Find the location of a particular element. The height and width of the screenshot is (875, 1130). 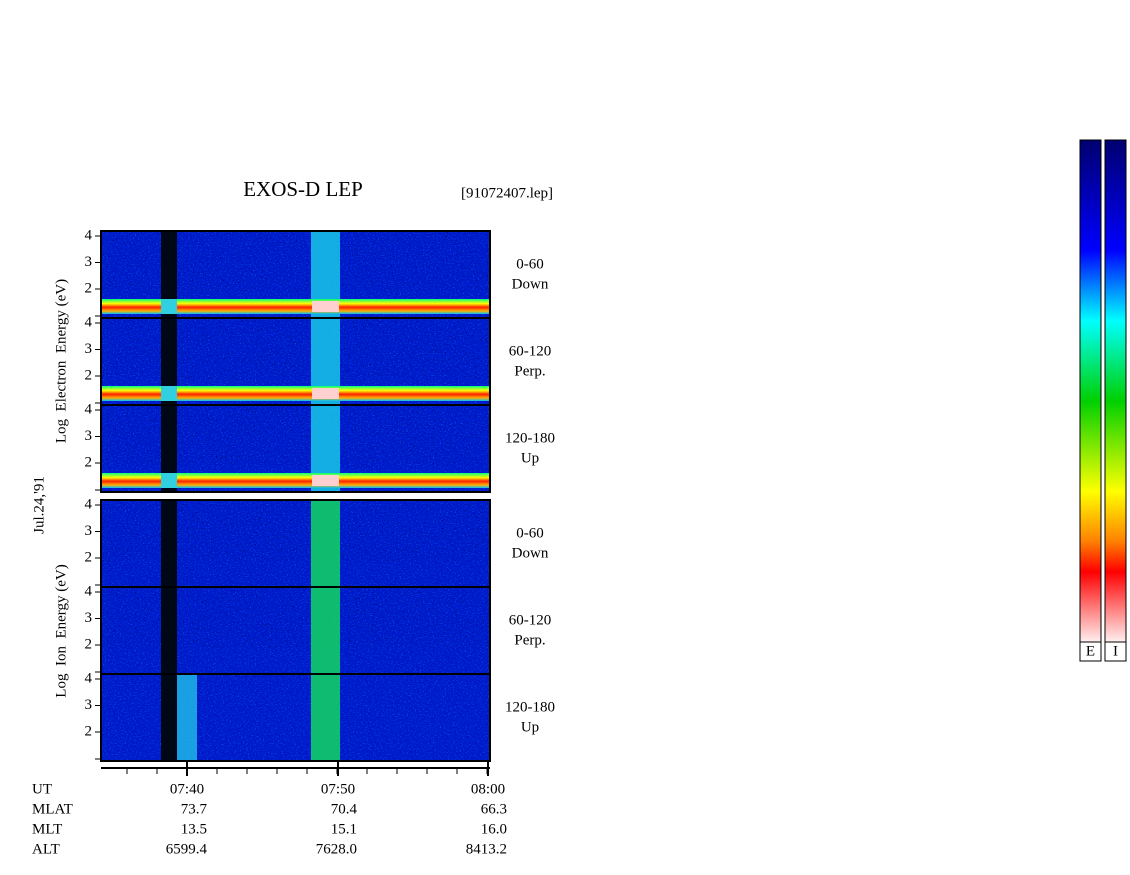

time-tick-label: 08:00 is located at coordinates (488, 789).